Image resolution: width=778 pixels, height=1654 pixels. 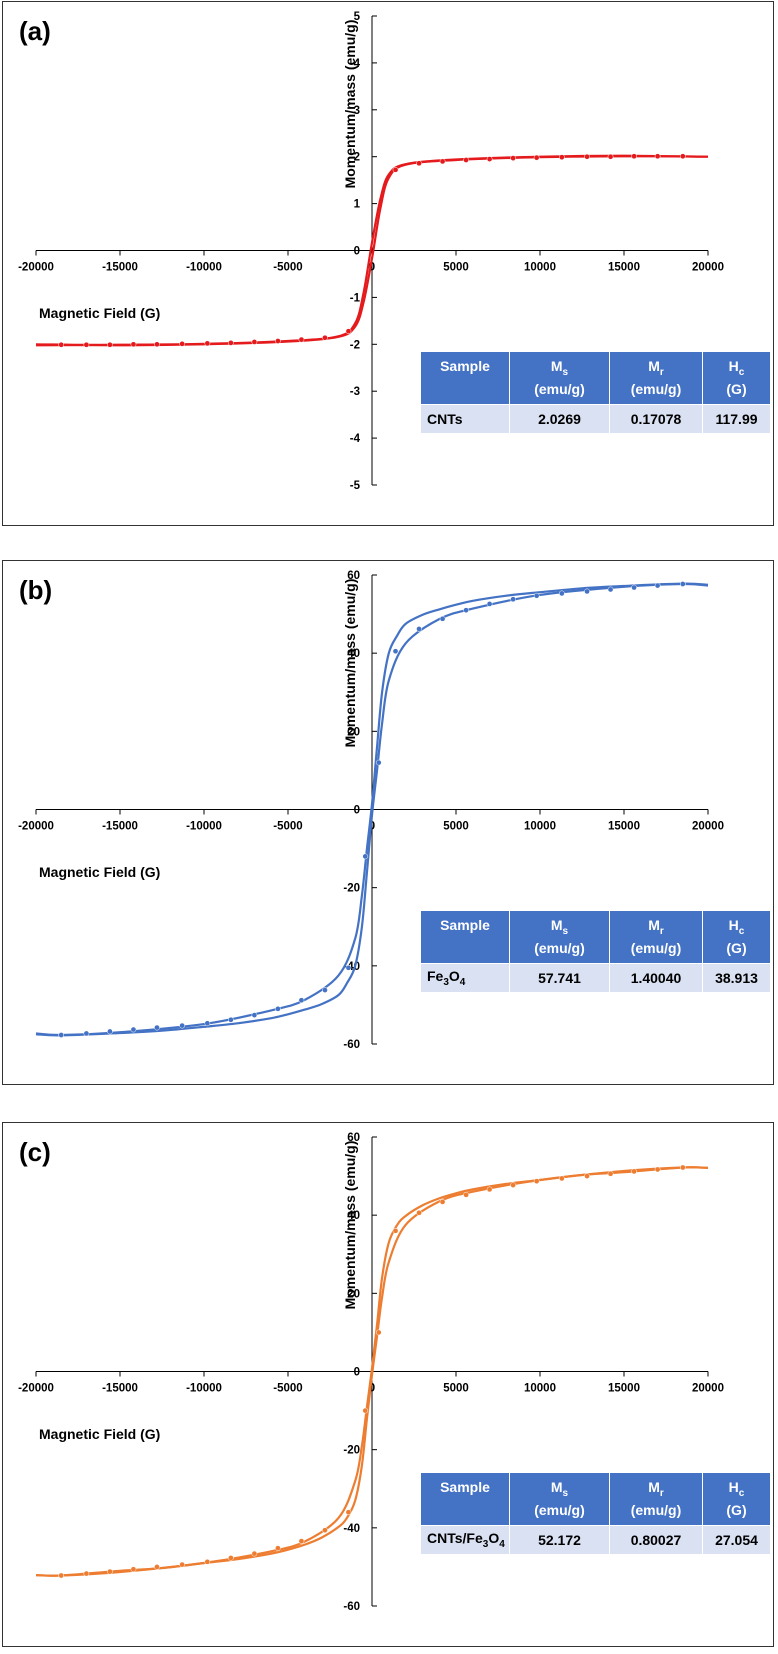 I want to click on y-tick-label: 20, so click(x=353, y=1294).